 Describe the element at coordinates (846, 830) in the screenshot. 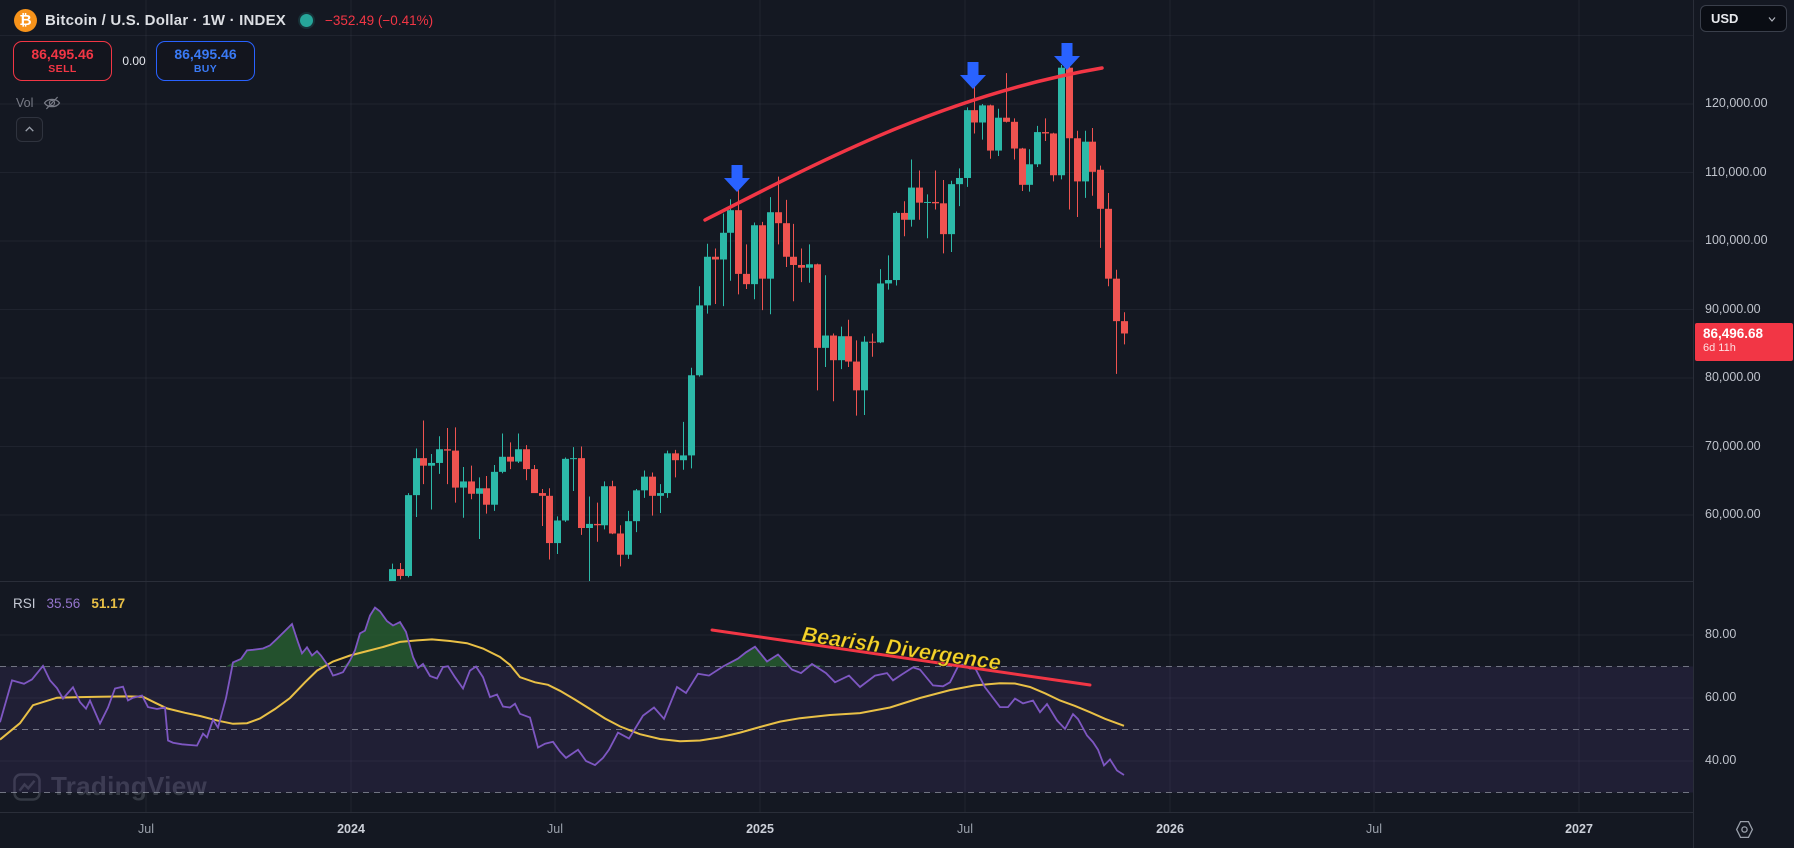

I see `time-axis: Jul 2024 Jul 2025 Jul 2026 Jul 2027` at that location.